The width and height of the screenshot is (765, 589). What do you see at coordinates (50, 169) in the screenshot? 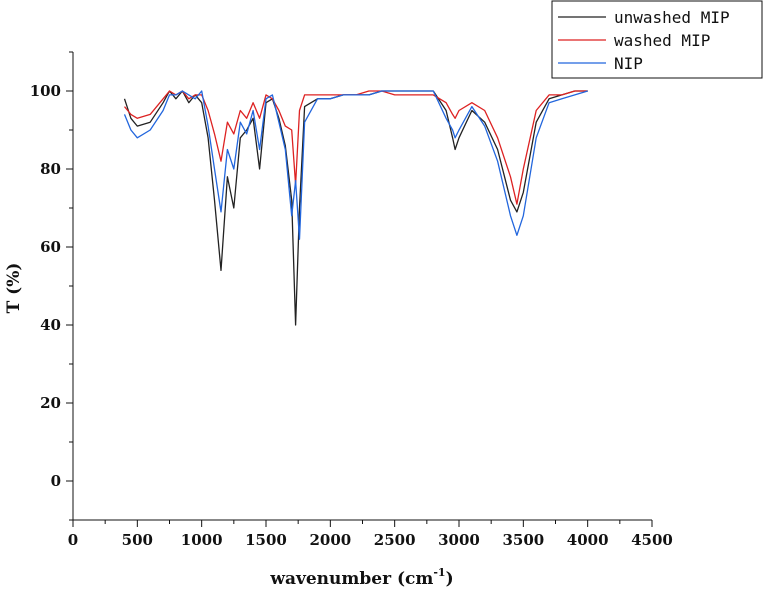
I see `y-tick-label: 80` at bounding box center [50, 169].